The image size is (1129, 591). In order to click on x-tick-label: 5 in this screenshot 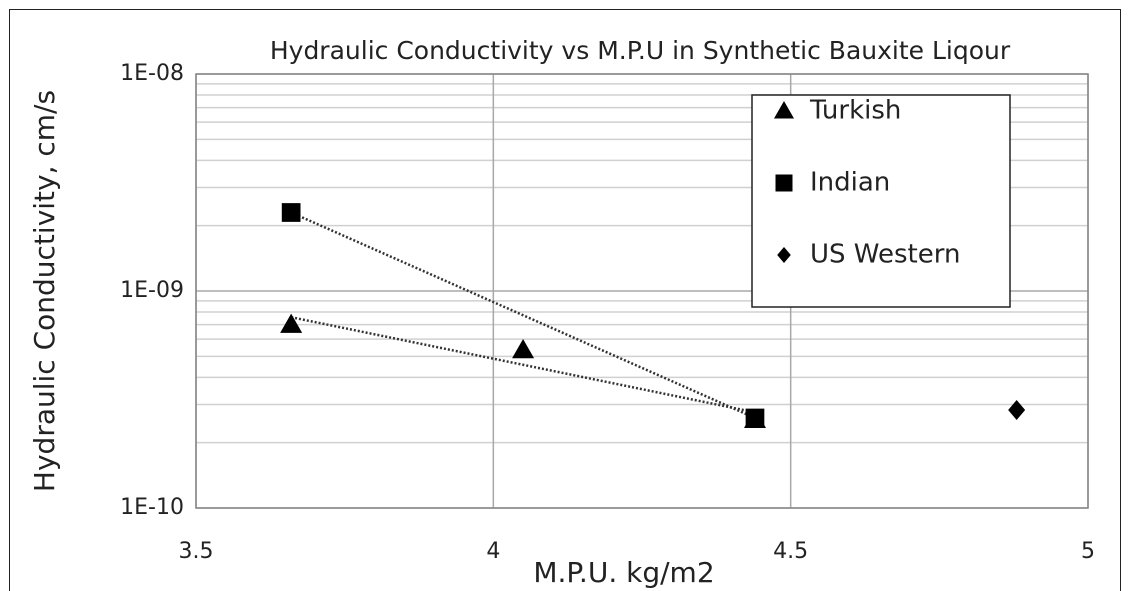, I will do `click(1088, 551)`.